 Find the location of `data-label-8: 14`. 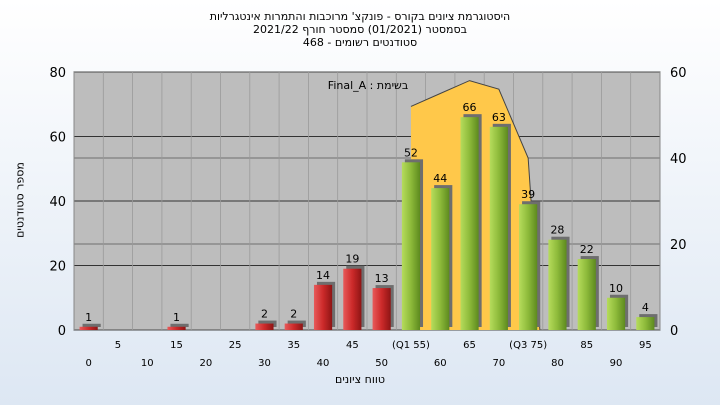

data-label-8: 14 is located at coordinates (323, 275).